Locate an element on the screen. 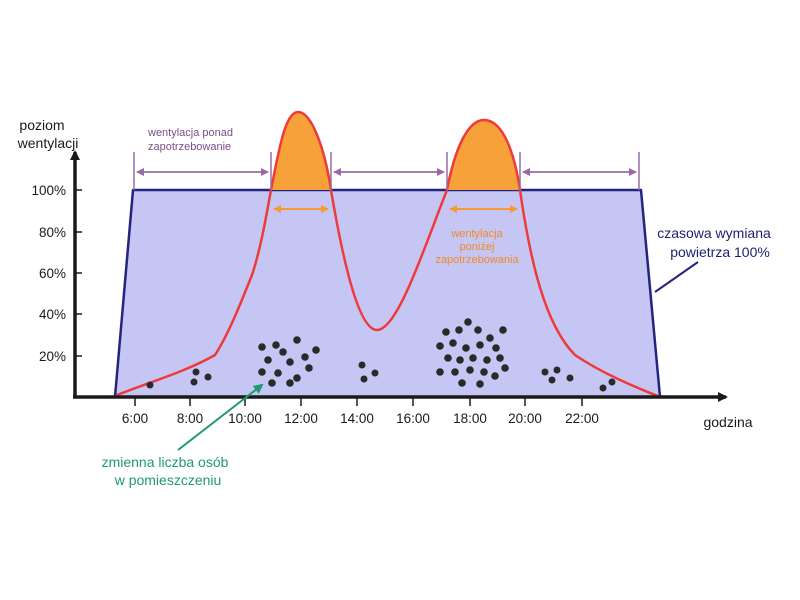  fixed-annotation-pointer is located at coordinates (676, 277).